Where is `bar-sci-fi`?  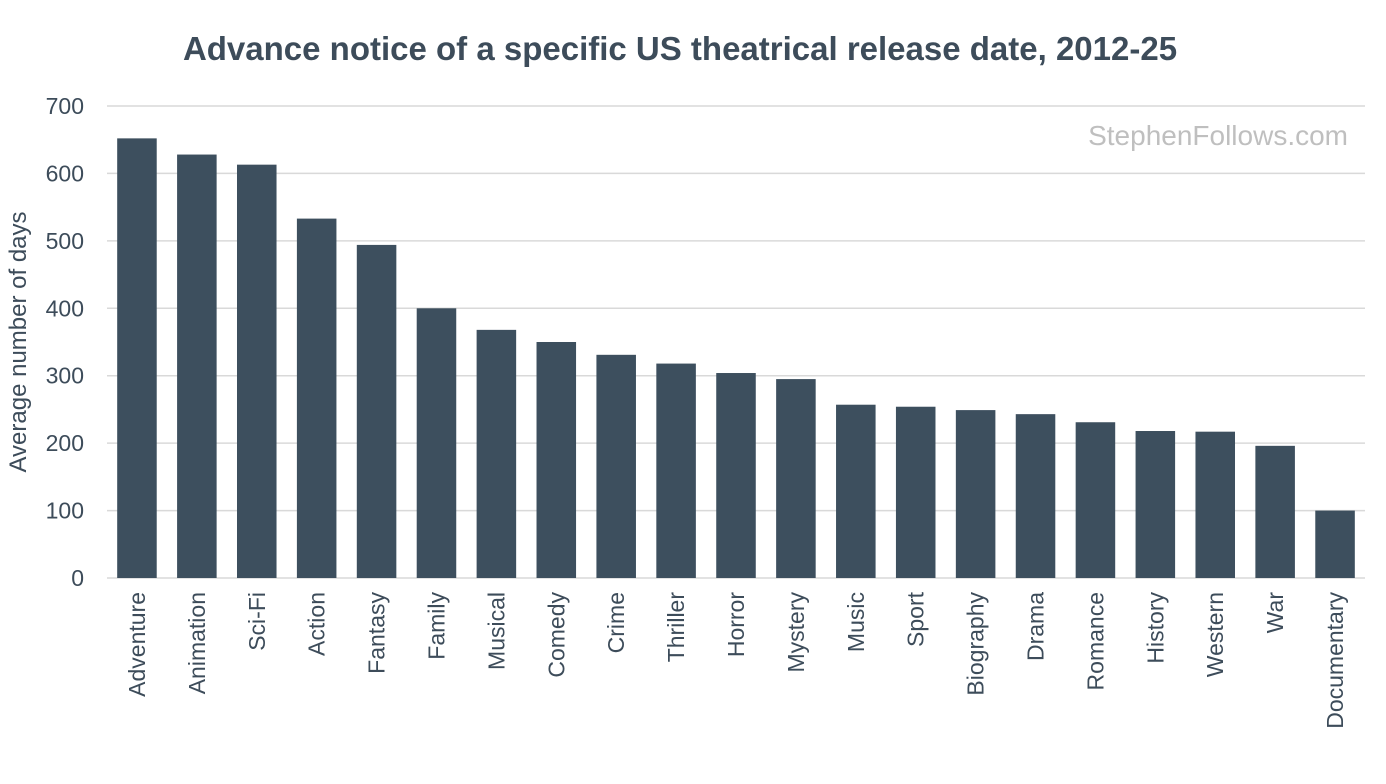
bar-sci-fi is located at coordinates (256, 371).